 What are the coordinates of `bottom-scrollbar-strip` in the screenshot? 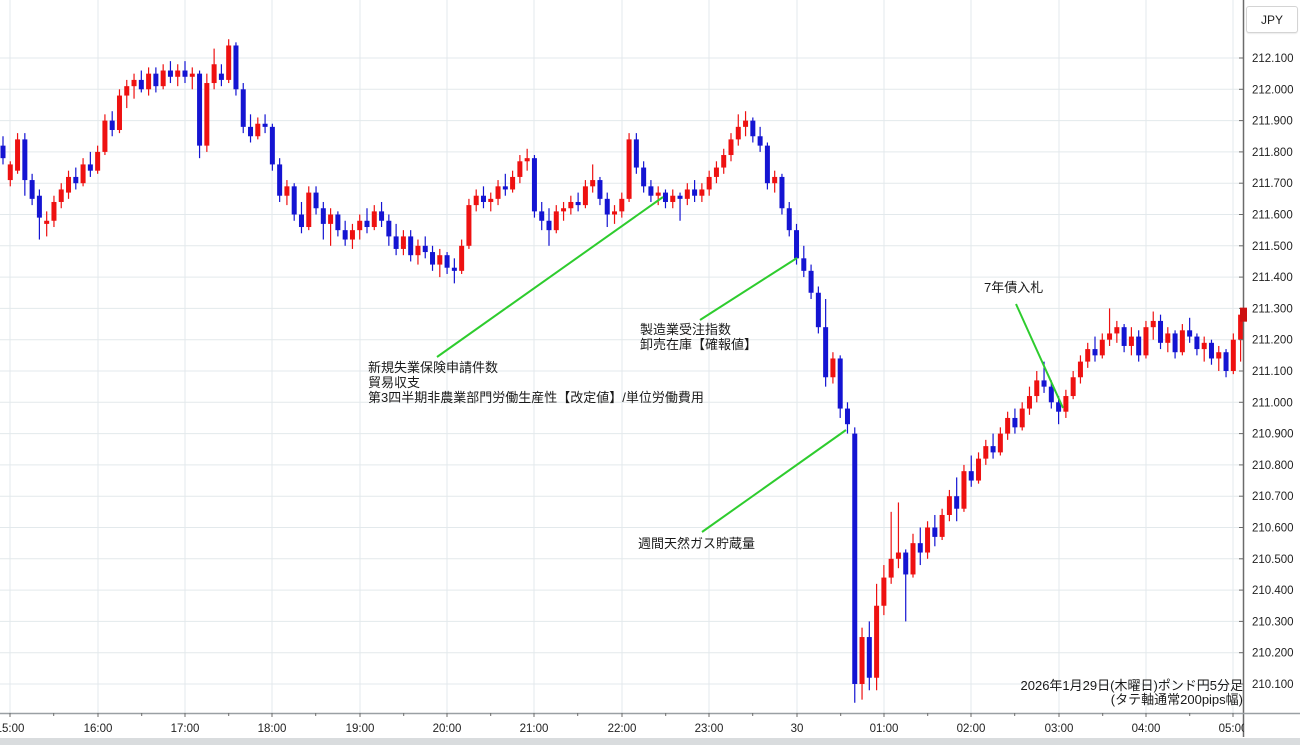 It's located at (650, 741).